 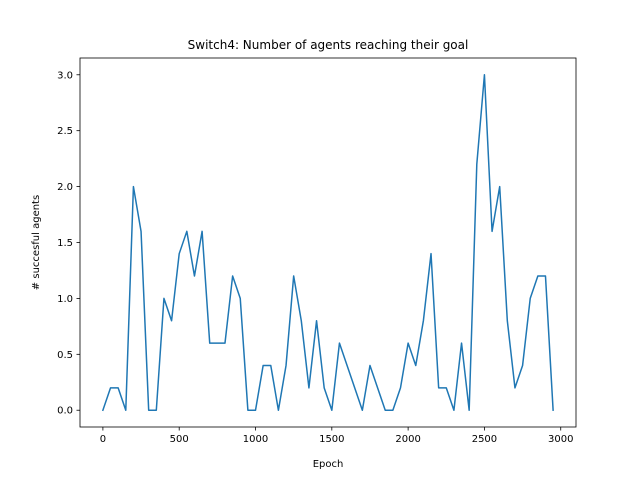 What do you see at coordinates (65, 243) in the screenshot?
I see `y-tick-label: 1.5` at bounding box center [65, 243].